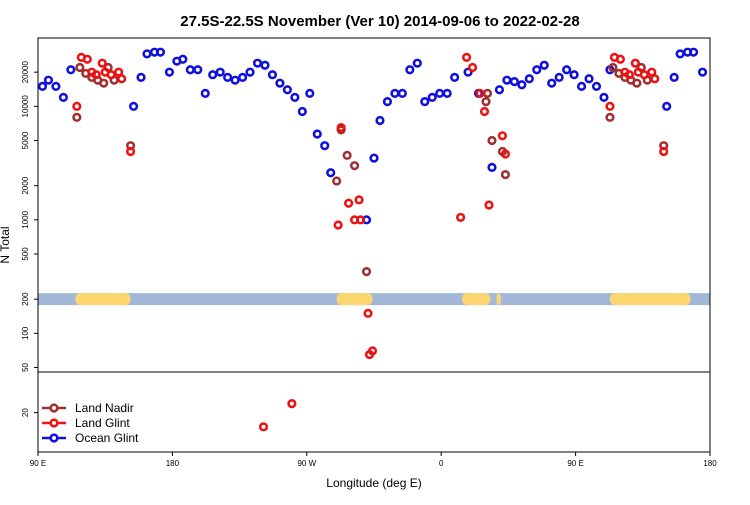 The height and width of the screenshot is (505, 750). Describe the element at coordinates (38, 463) in the screenshot. I see `x-tick-label-0: 90 E` at that location.